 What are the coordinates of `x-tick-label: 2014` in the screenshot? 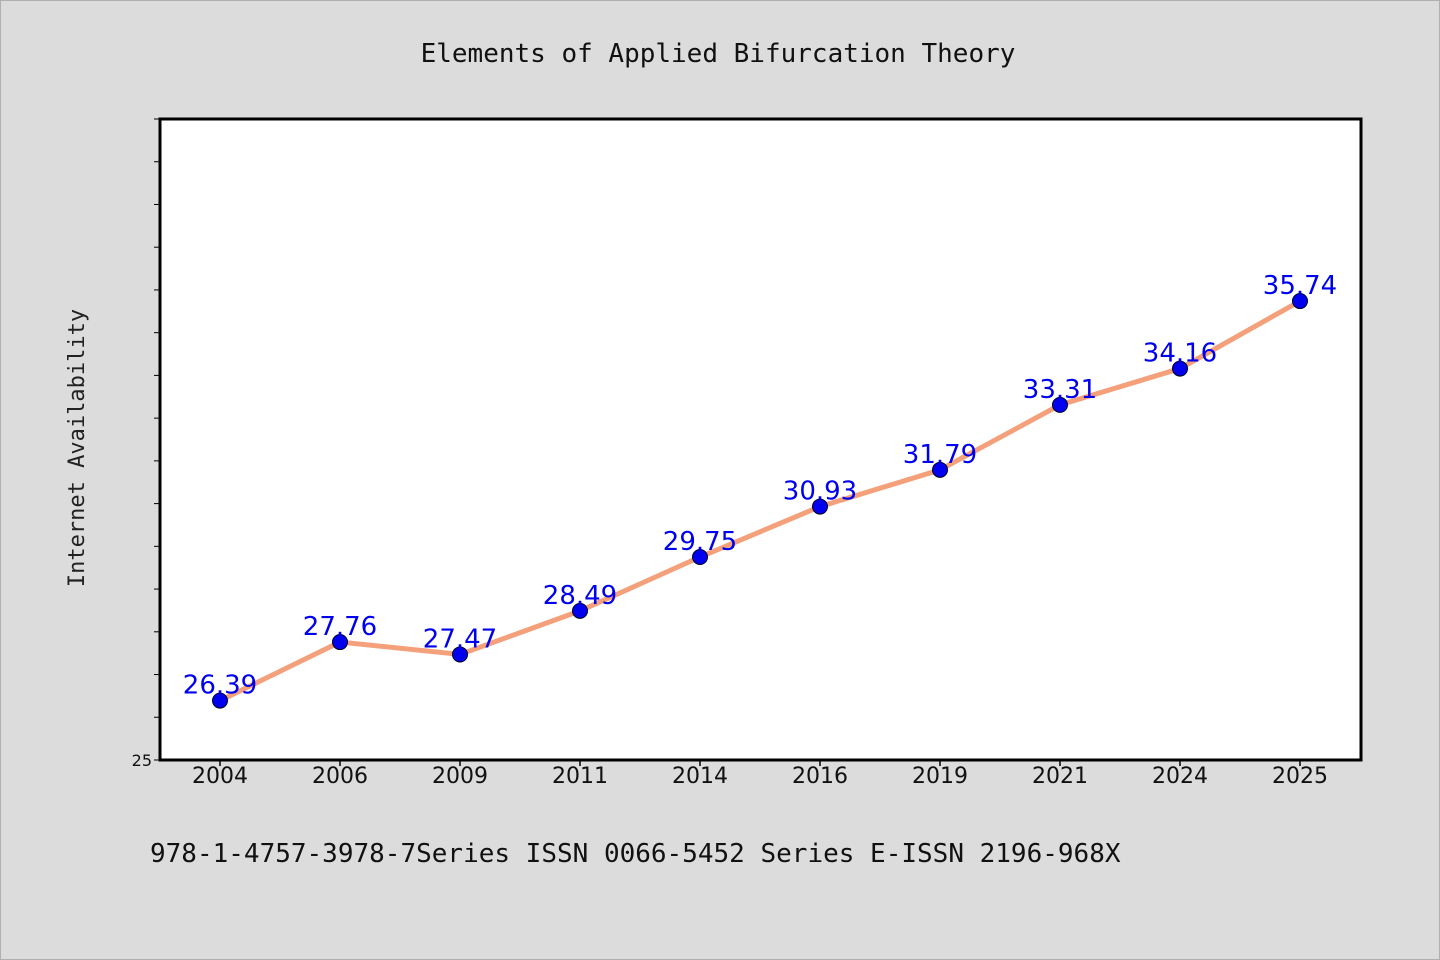 It's located at (700, 776).